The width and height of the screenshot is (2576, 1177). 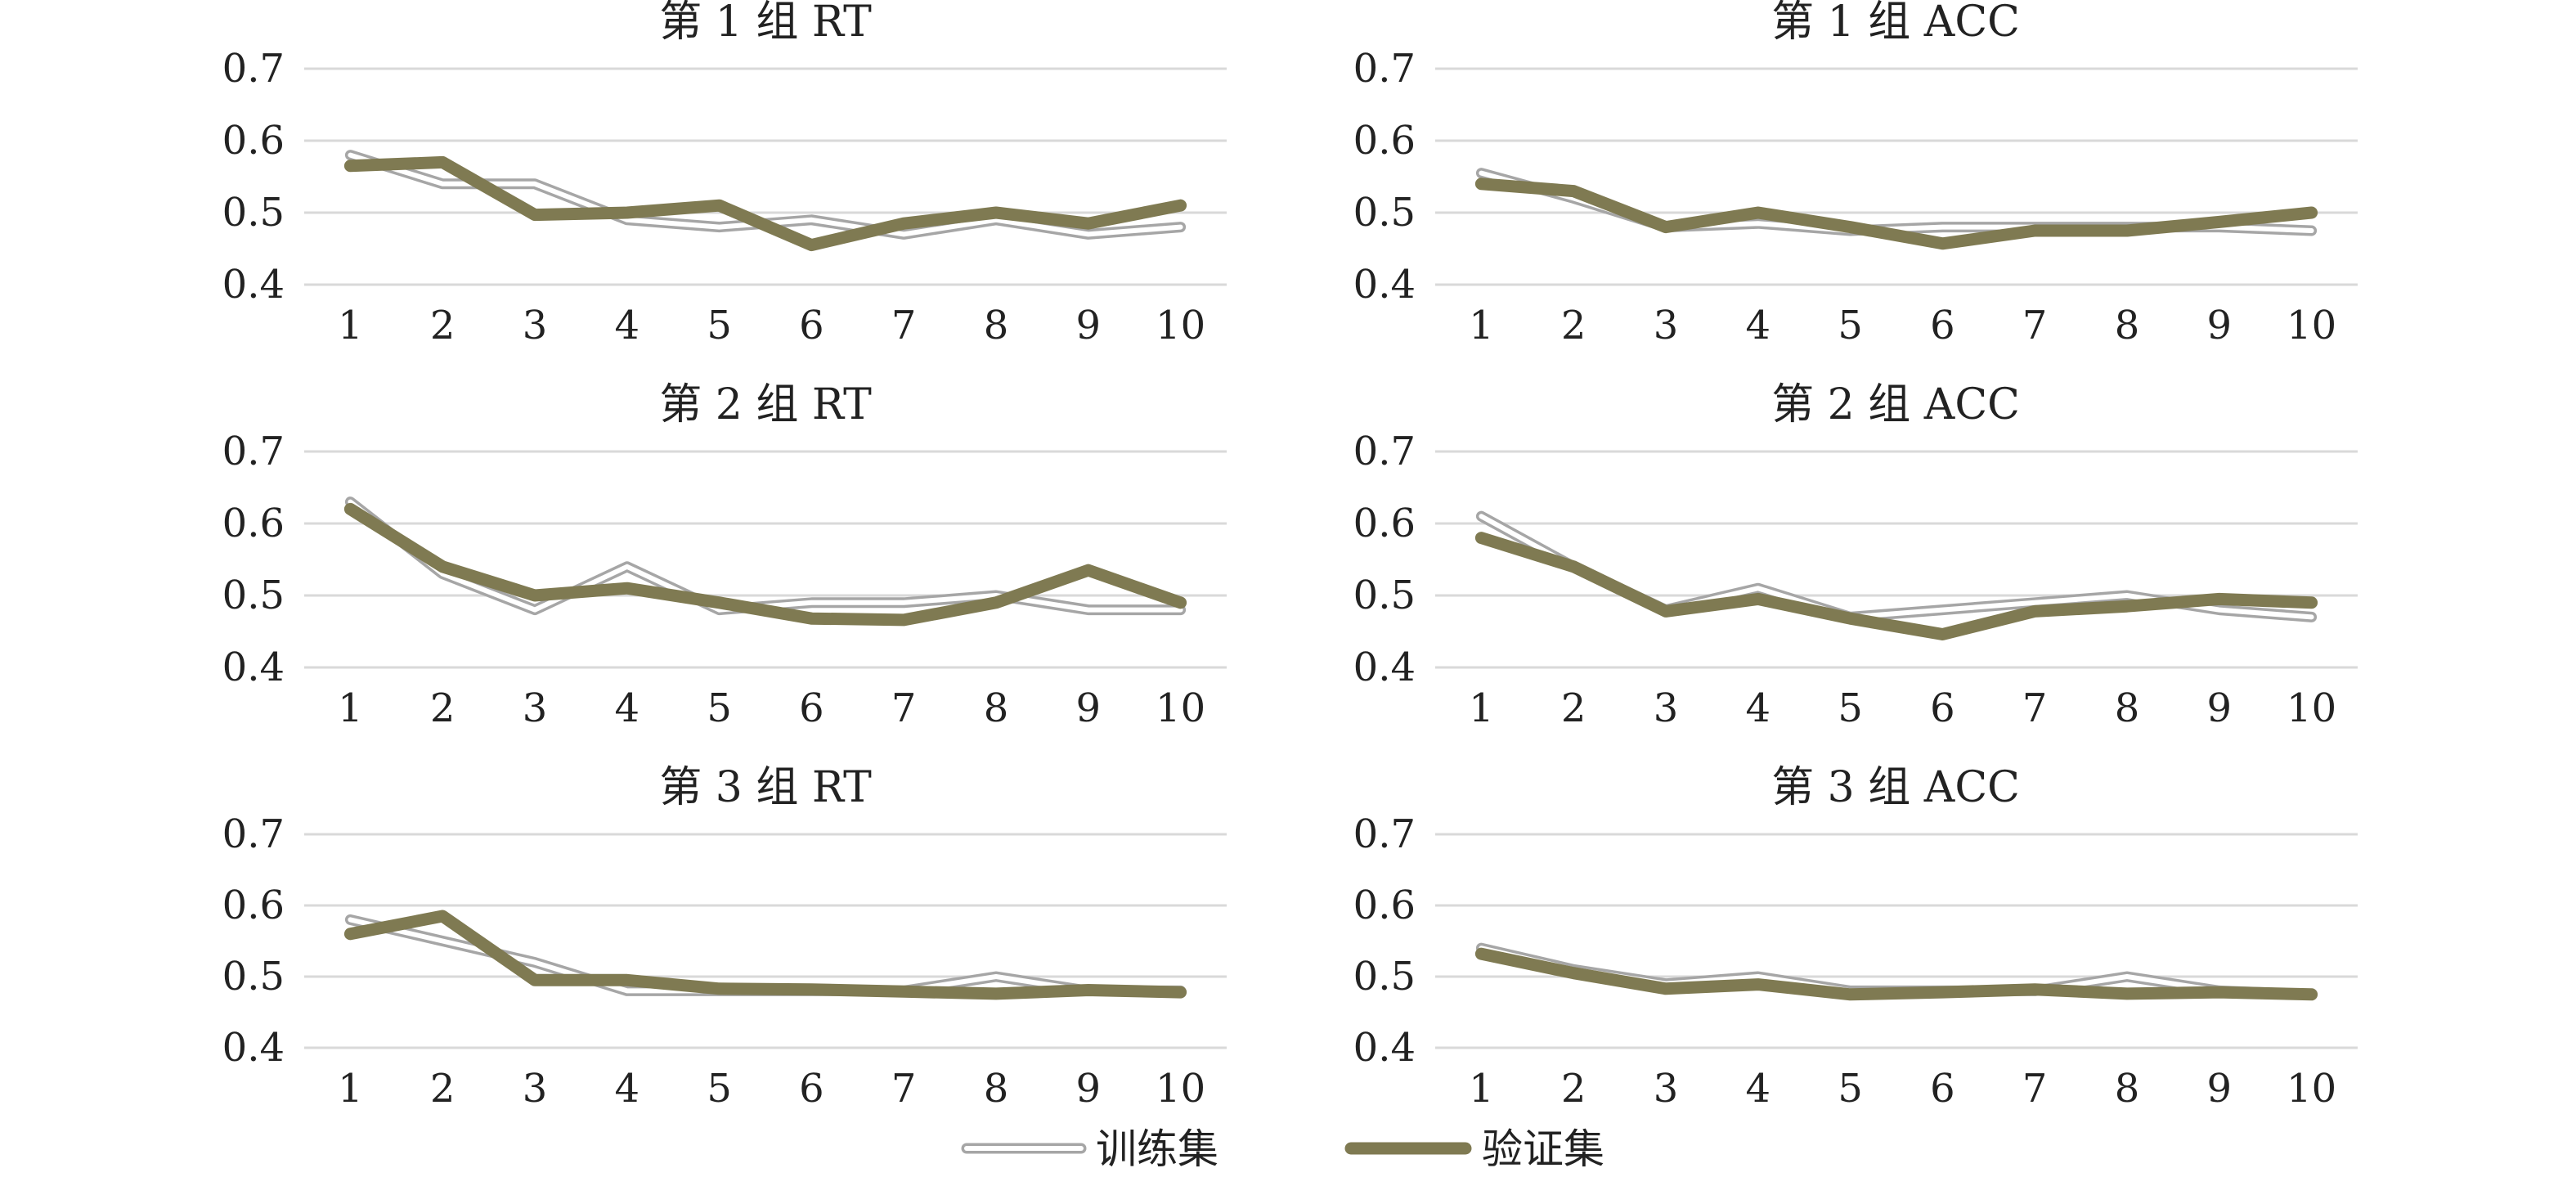 I want to click on legend-label-train: 训练集, so click(x=1157, y=1149).